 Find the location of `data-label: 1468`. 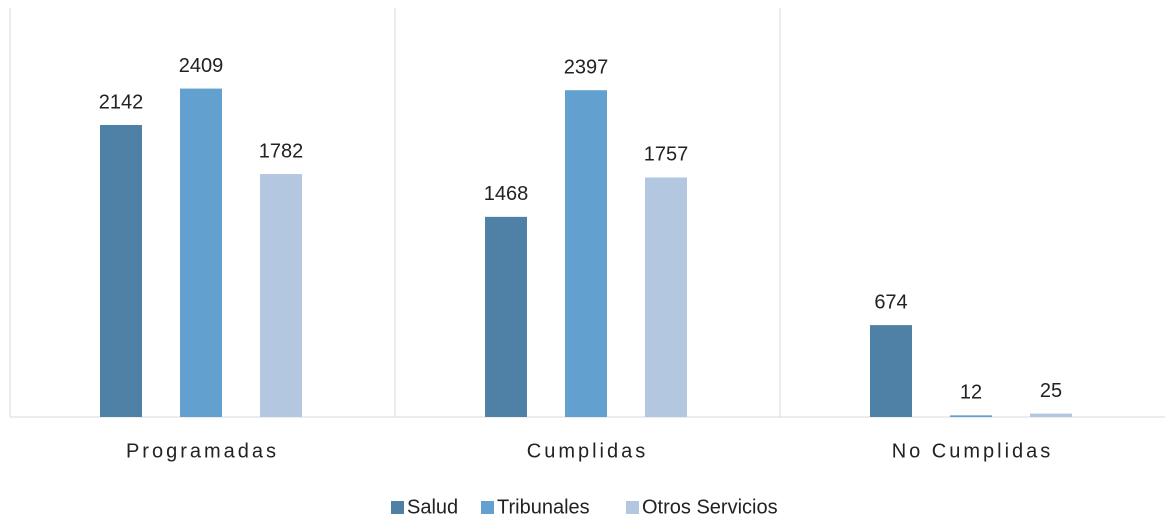

data-label: 1468 is located at coordinates (506, 194).